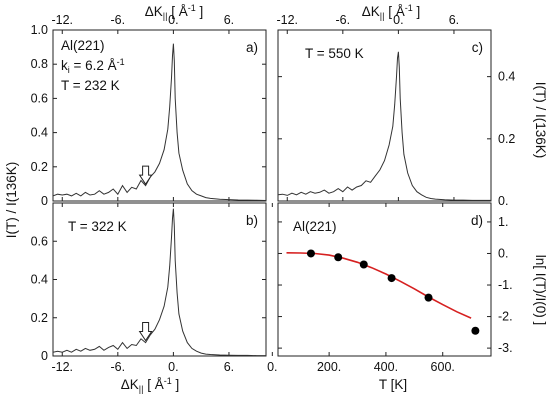 The image size is (550, 403). Describe the element at coordinates (93, 66) in the screenshot. I see `wavevector-label: ki = 6.2 Å-1` at that location.